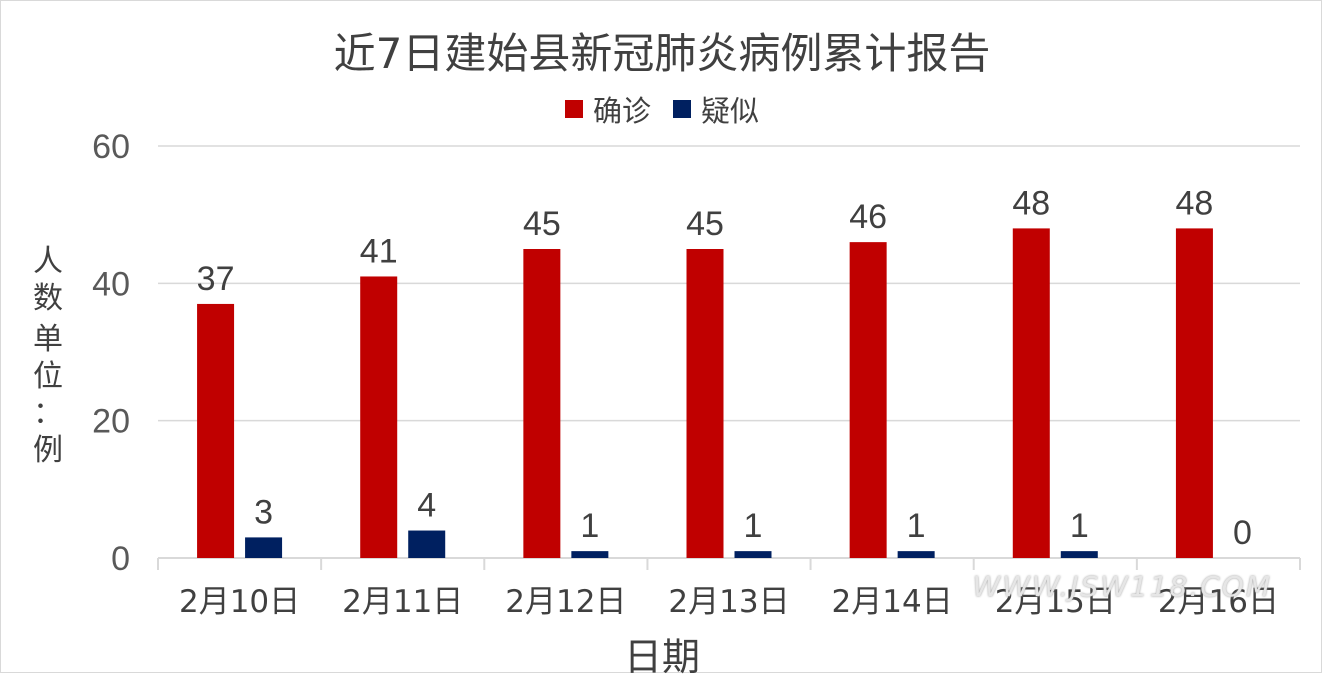 The image size is (1324, 681). Describe the element at coordinates (402, 602) in the screenshot. I see `x-tick-label: 2月11日` at that location.